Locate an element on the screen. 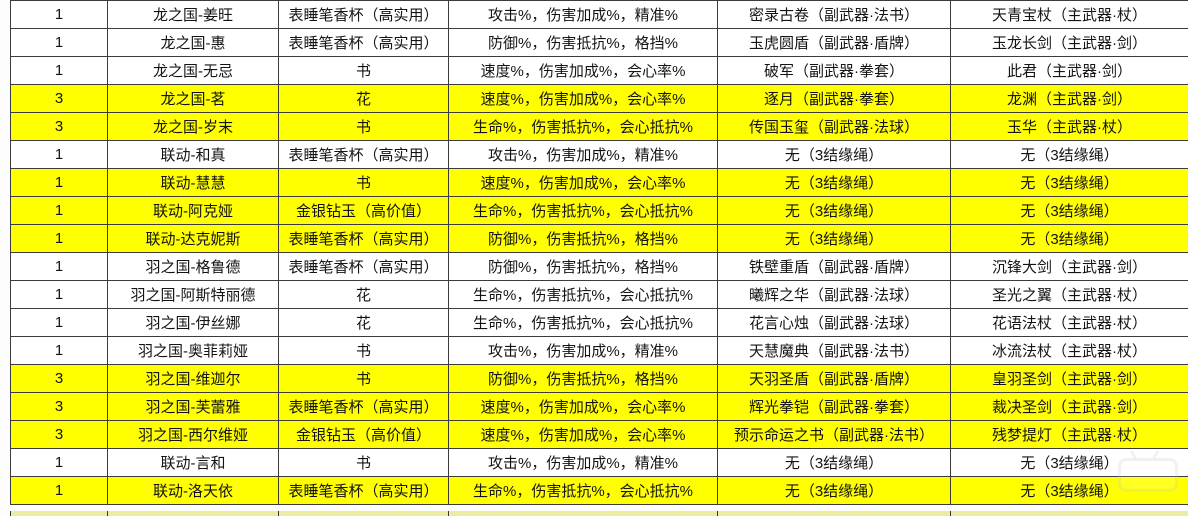 This screenshot has width=1188, height=516. cell-main-weapon: 龙渊（主武器·剑） is located at coordinates (1069, 98).